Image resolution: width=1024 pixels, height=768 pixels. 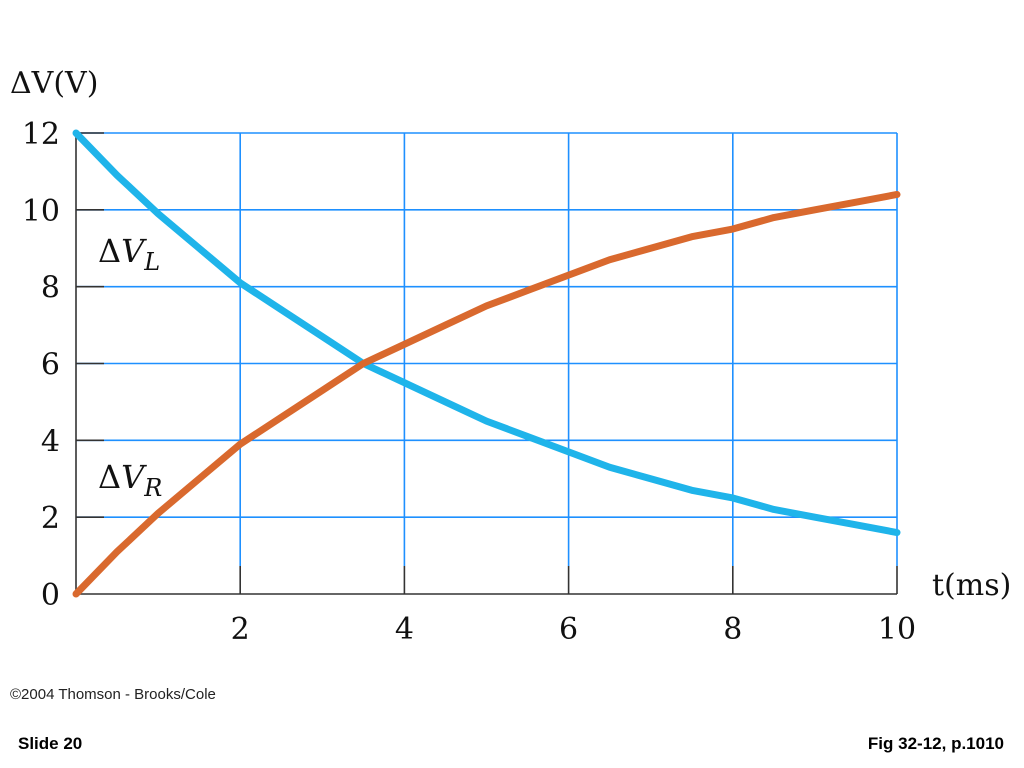 What do you see at coordinates (50, 595) in the screenshot?
I see `y-tick-label-0: 0` at bounding box center [50, 595].